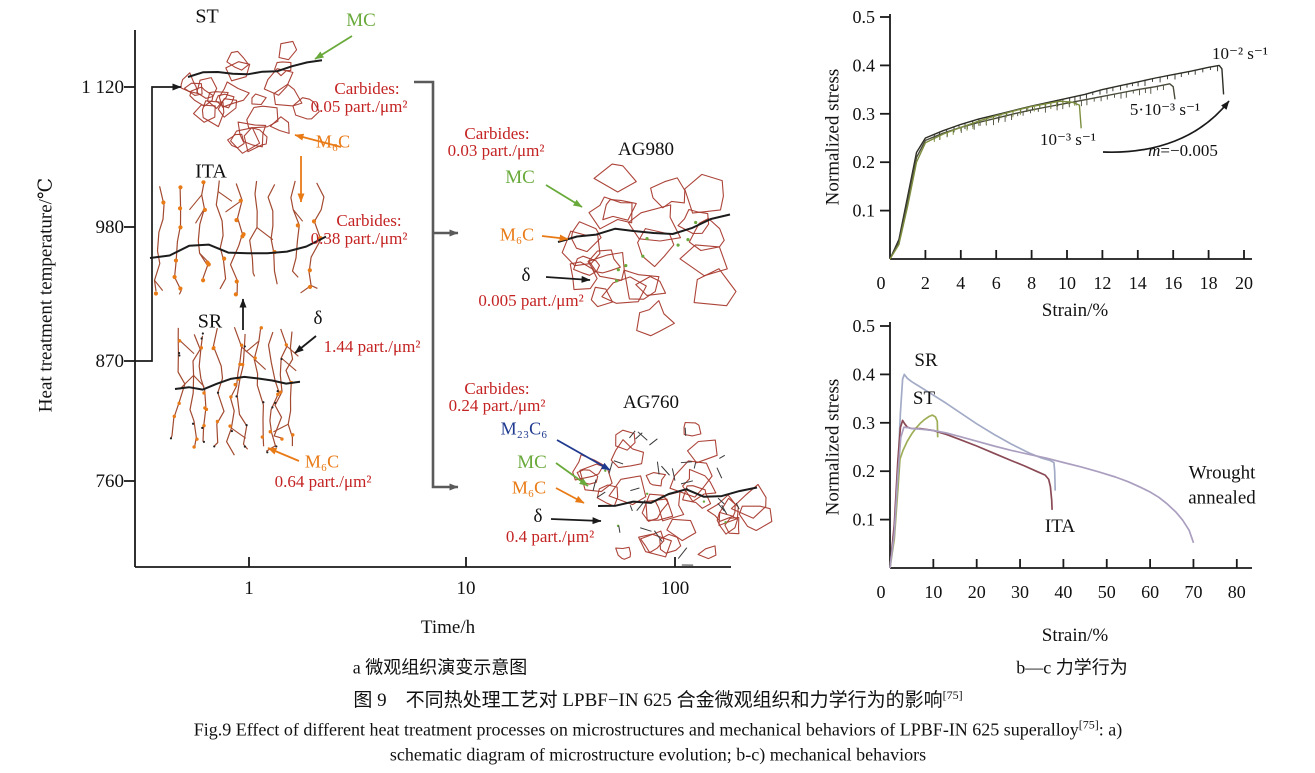 The image size is (1315, 773). I want to click on annotation-ag980-m6c: M₆C, so click(517, 234).